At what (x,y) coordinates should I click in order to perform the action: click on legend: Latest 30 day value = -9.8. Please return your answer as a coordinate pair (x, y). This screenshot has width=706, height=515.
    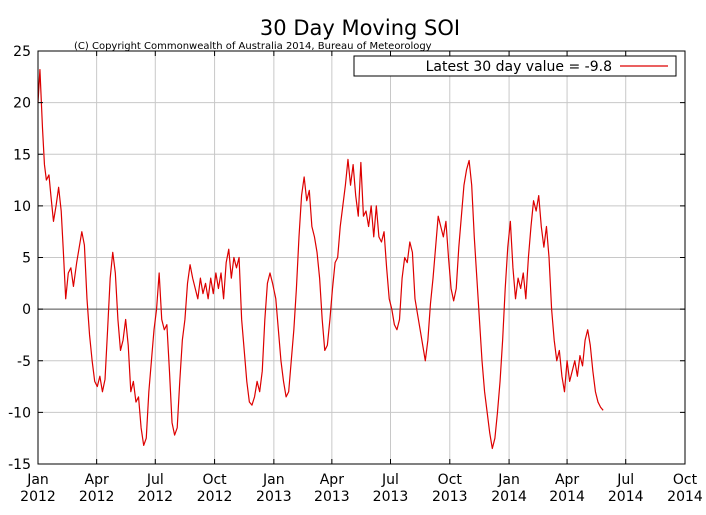
    Looking at the image, I should click on (515, 66).